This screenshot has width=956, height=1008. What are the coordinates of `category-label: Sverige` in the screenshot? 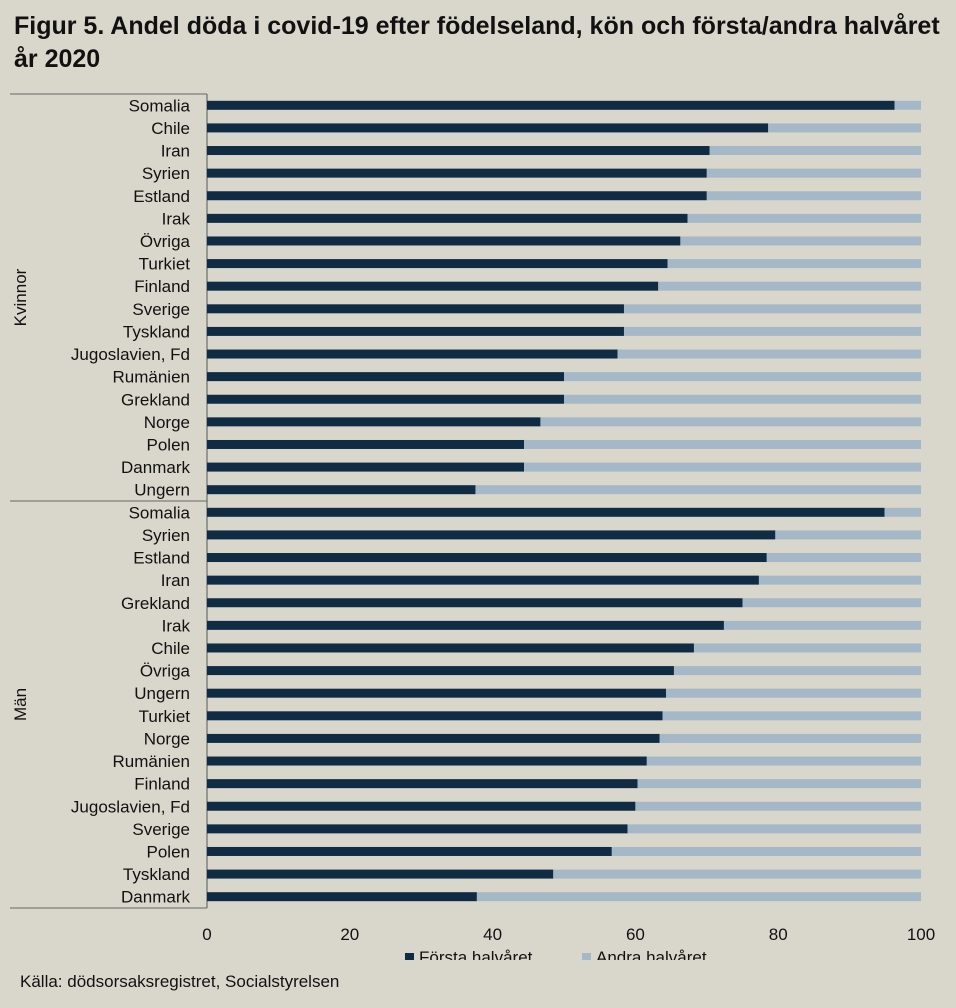 It's located at (161, 829).